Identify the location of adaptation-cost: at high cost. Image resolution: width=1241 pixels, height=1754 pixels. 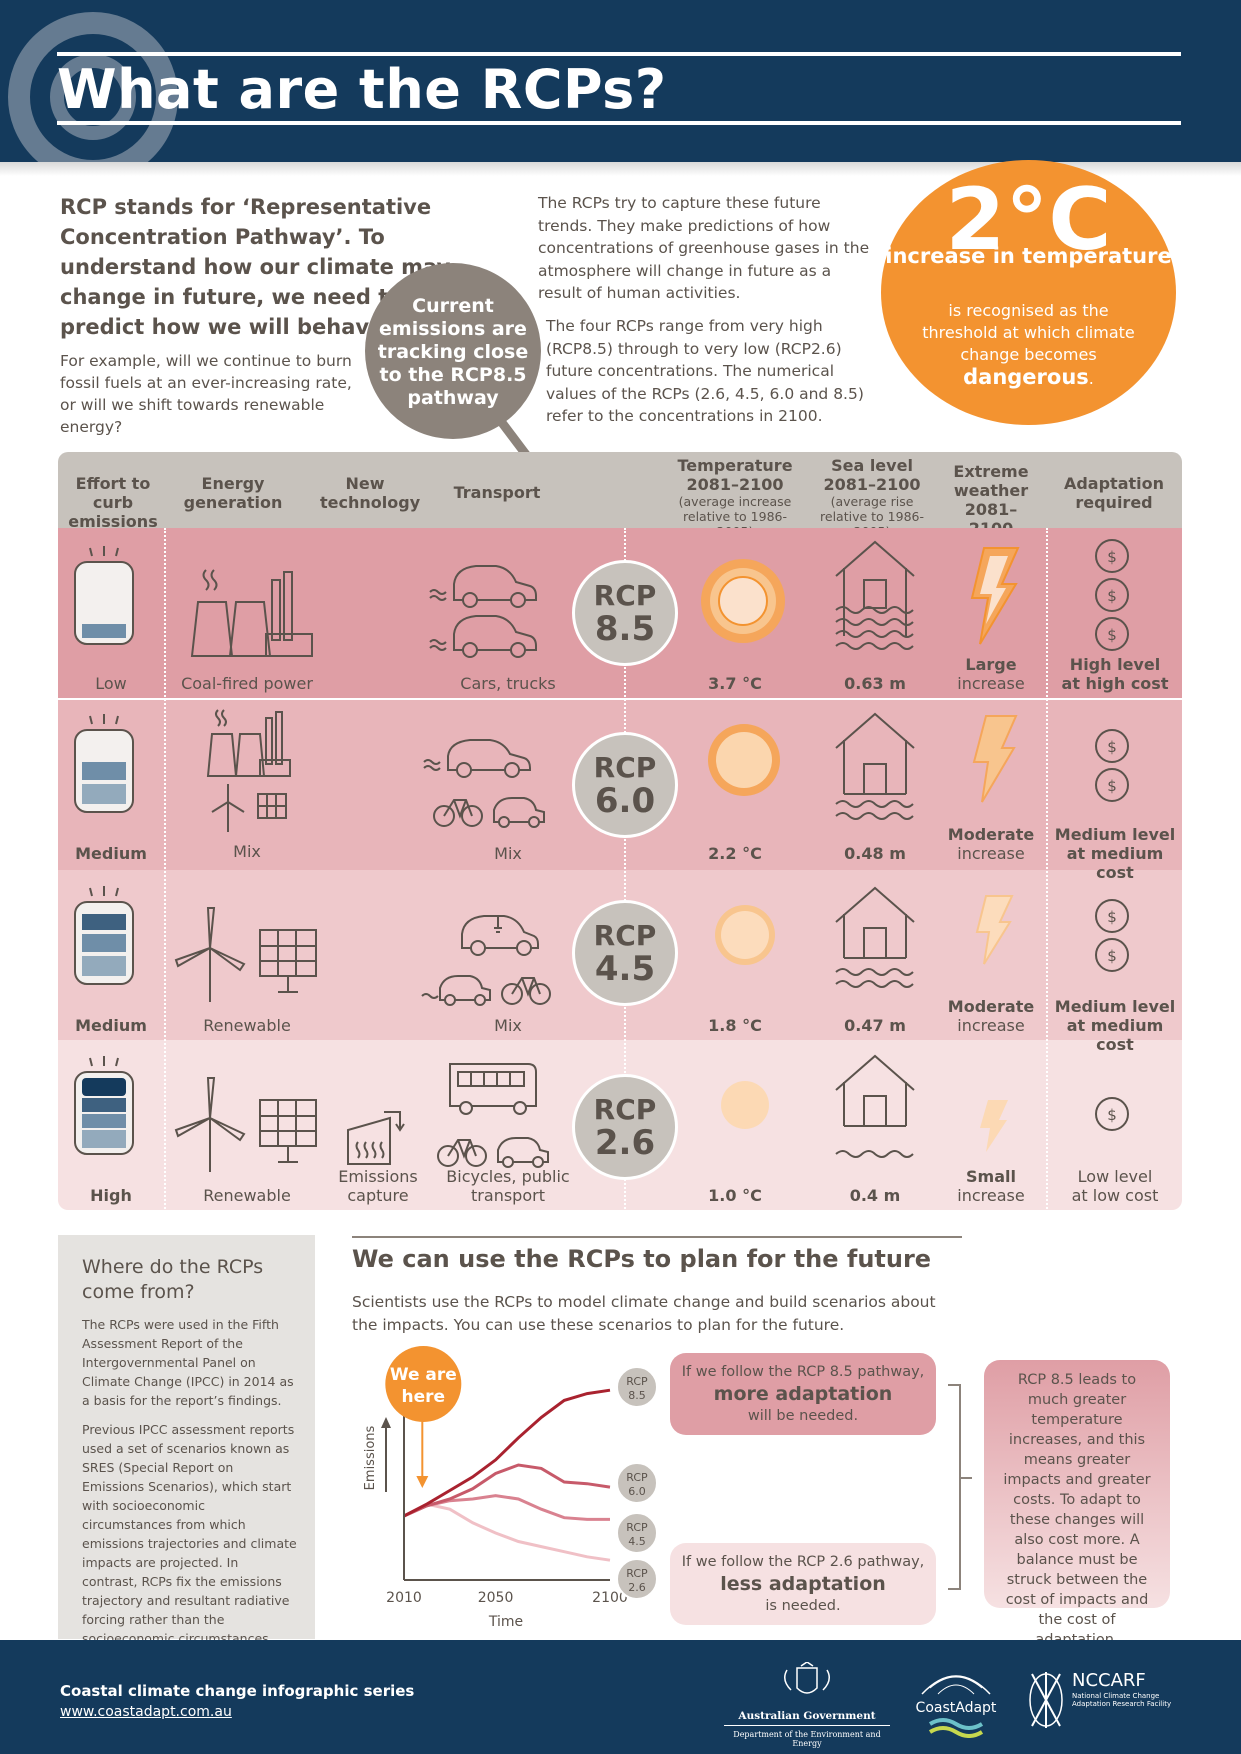
(1115, 683).